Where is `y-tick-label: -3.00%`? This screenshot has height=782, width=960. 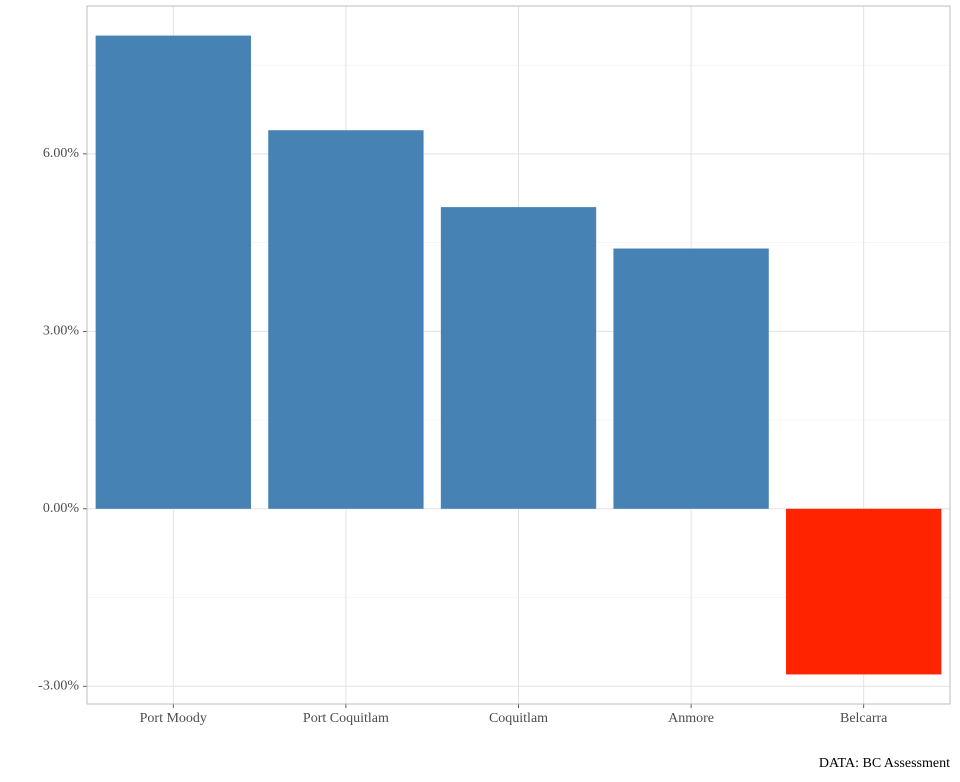
y-tick-label: -3.00% is located at coordinates (58, 685).